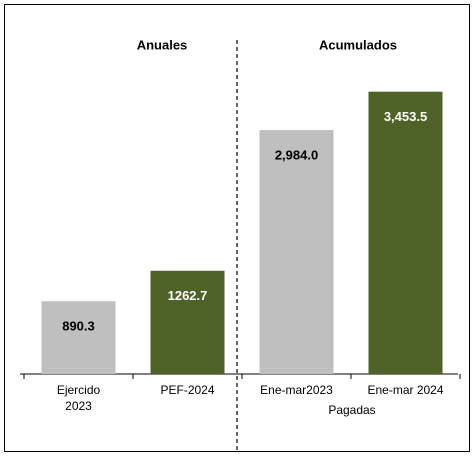 The image size is (475, 457). Describe the element at coordinates (352, 410) in the screenshot. I see `annotation: Pagadas` at that location.